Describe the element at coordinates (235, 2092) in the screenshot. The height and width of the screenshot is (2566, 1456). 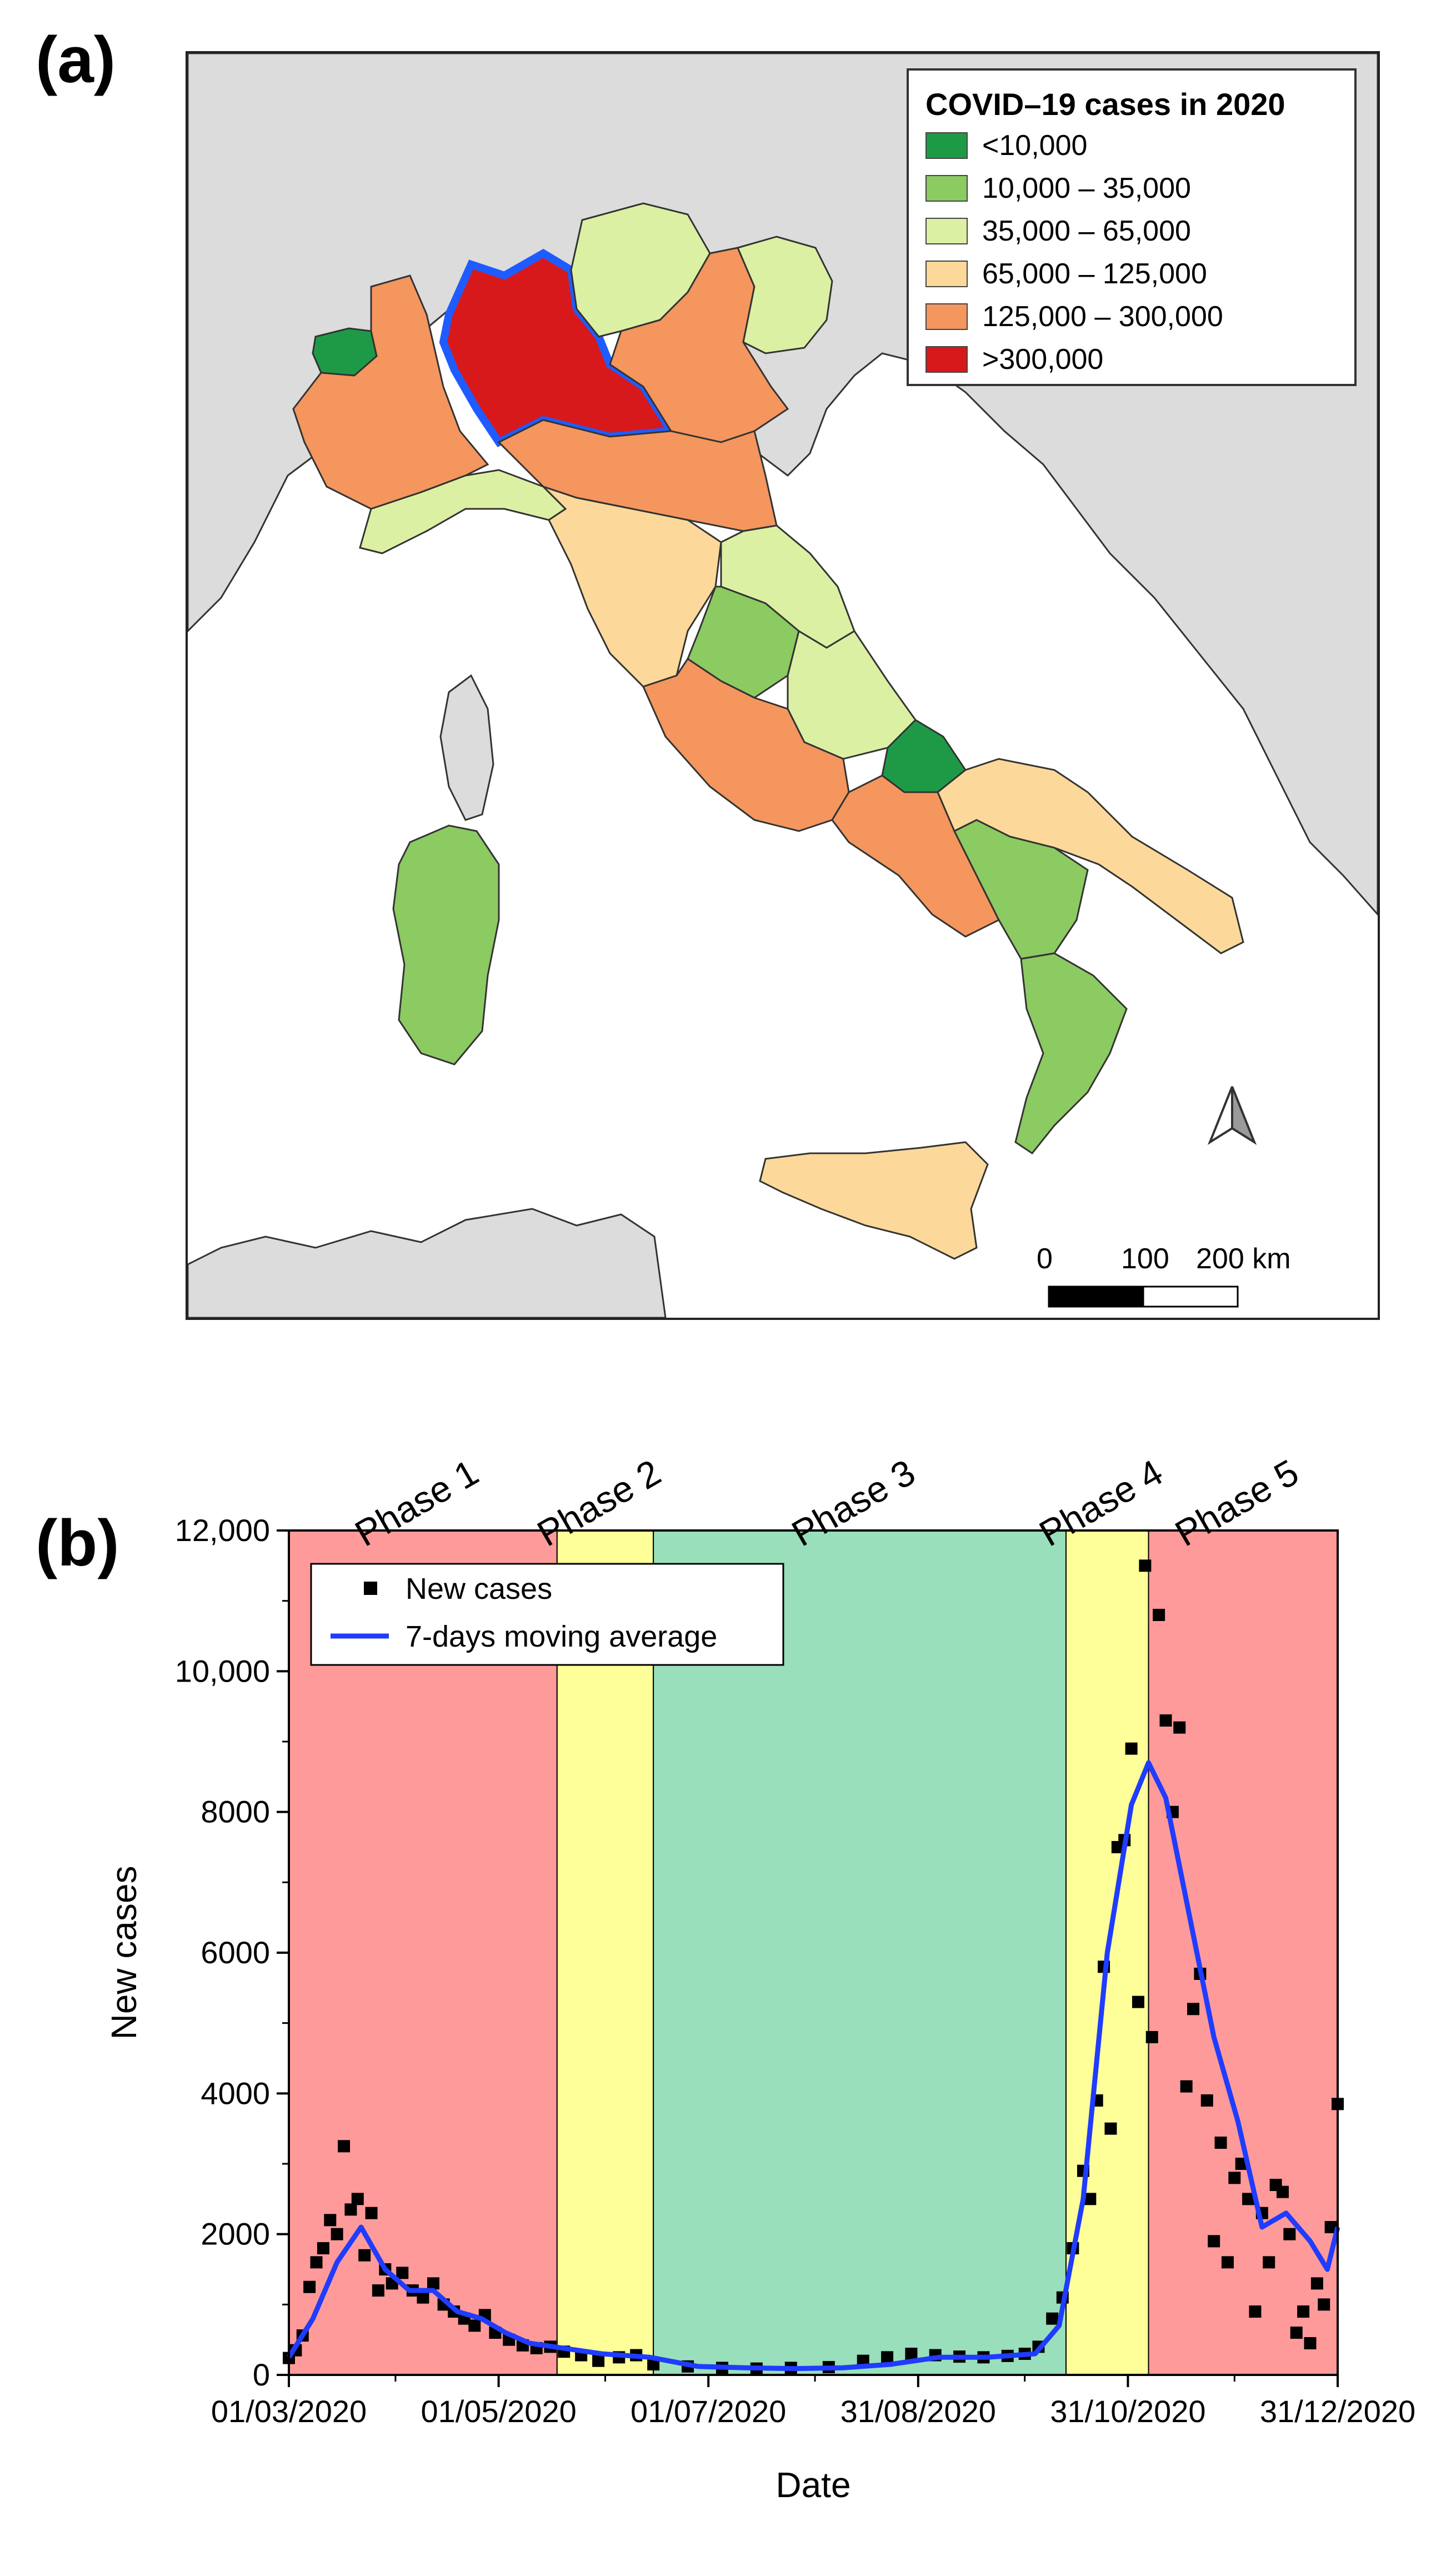
I see `y-tick-label: 4000` at that location.